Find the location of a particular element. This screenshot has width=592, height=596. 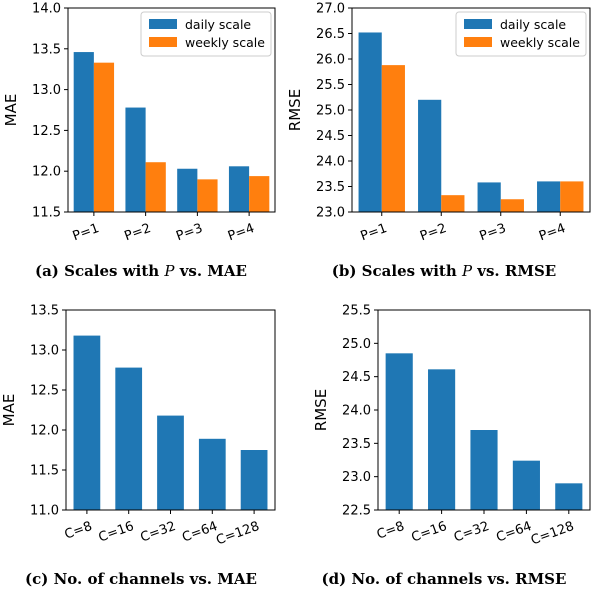

y-tick-label: 26.0 is located at coordinates (330, 60).